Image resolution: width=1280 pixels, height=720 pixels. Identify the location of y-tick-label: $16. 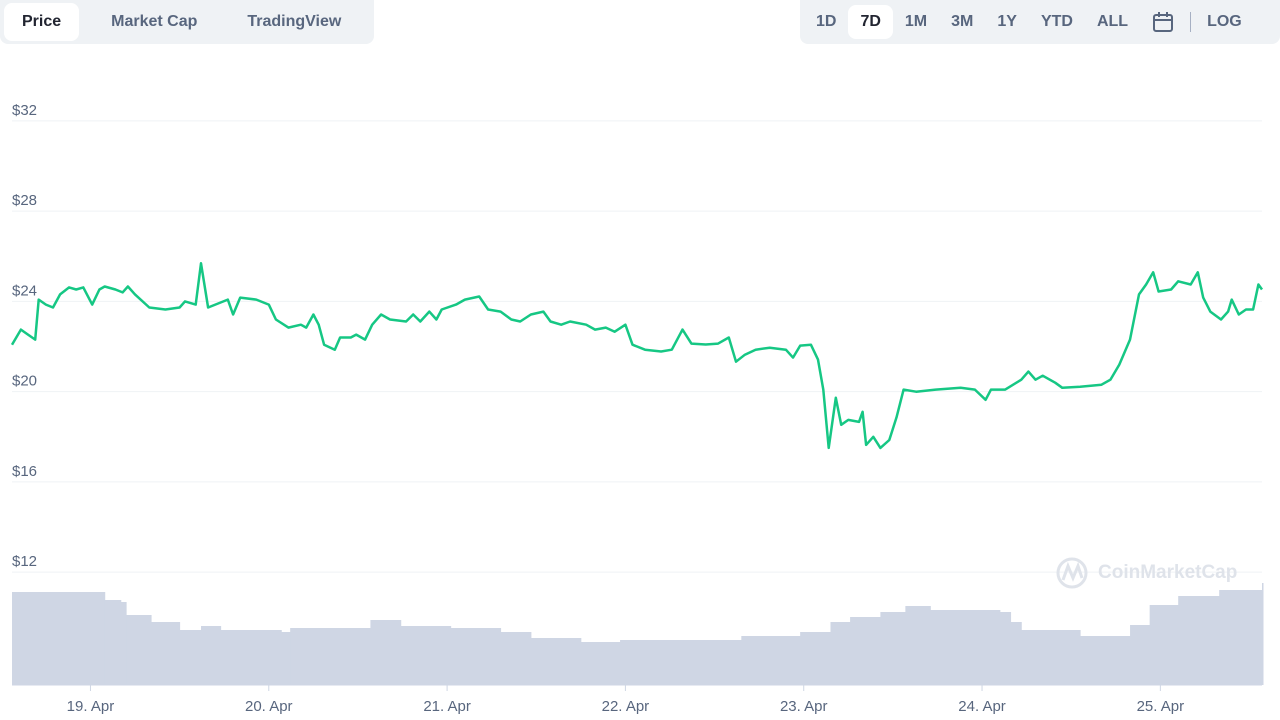
(24, 471).